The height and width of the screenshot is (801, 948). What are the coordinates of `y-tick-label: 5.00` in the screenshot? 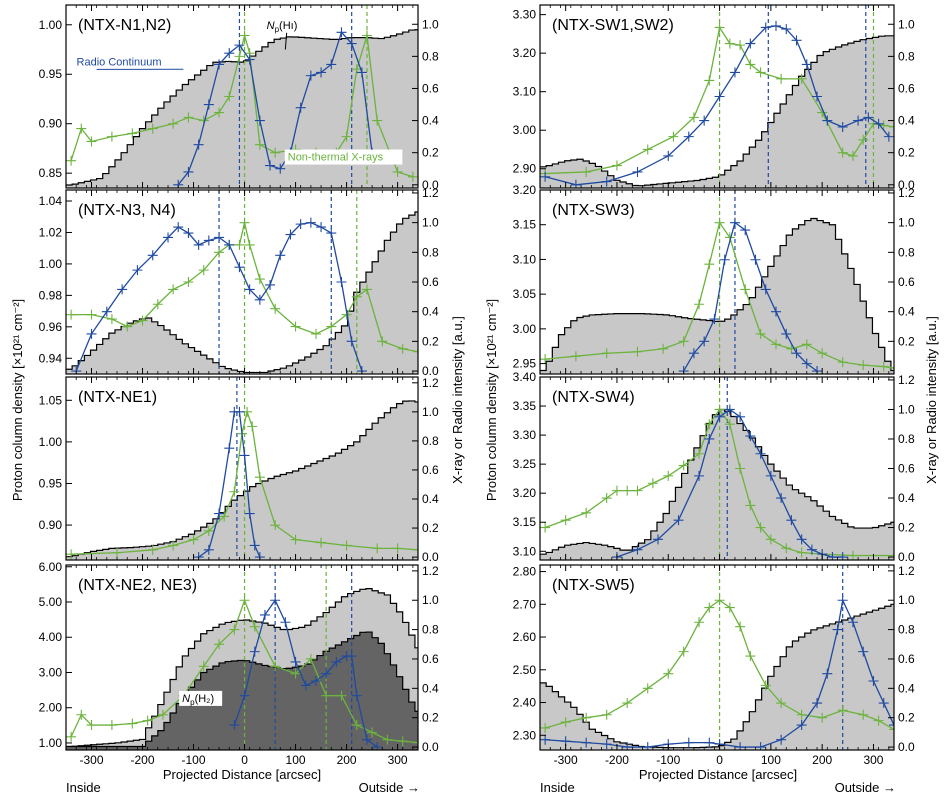 It's located at (51, 602).